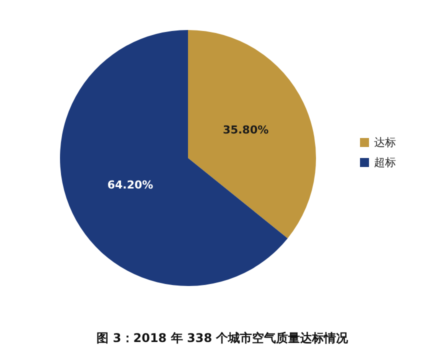 This screenshot has width=429, height=356. What do you see at coordinates (385, 143) in the screenshot?
I see `legend-label: 达标` at bounding box center [385, 143].